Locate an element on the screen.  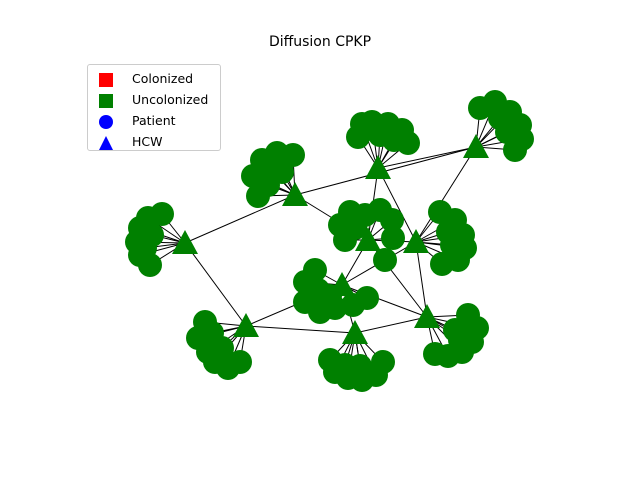
legend-label-patient: Patient is located at coordinates (154, 120).